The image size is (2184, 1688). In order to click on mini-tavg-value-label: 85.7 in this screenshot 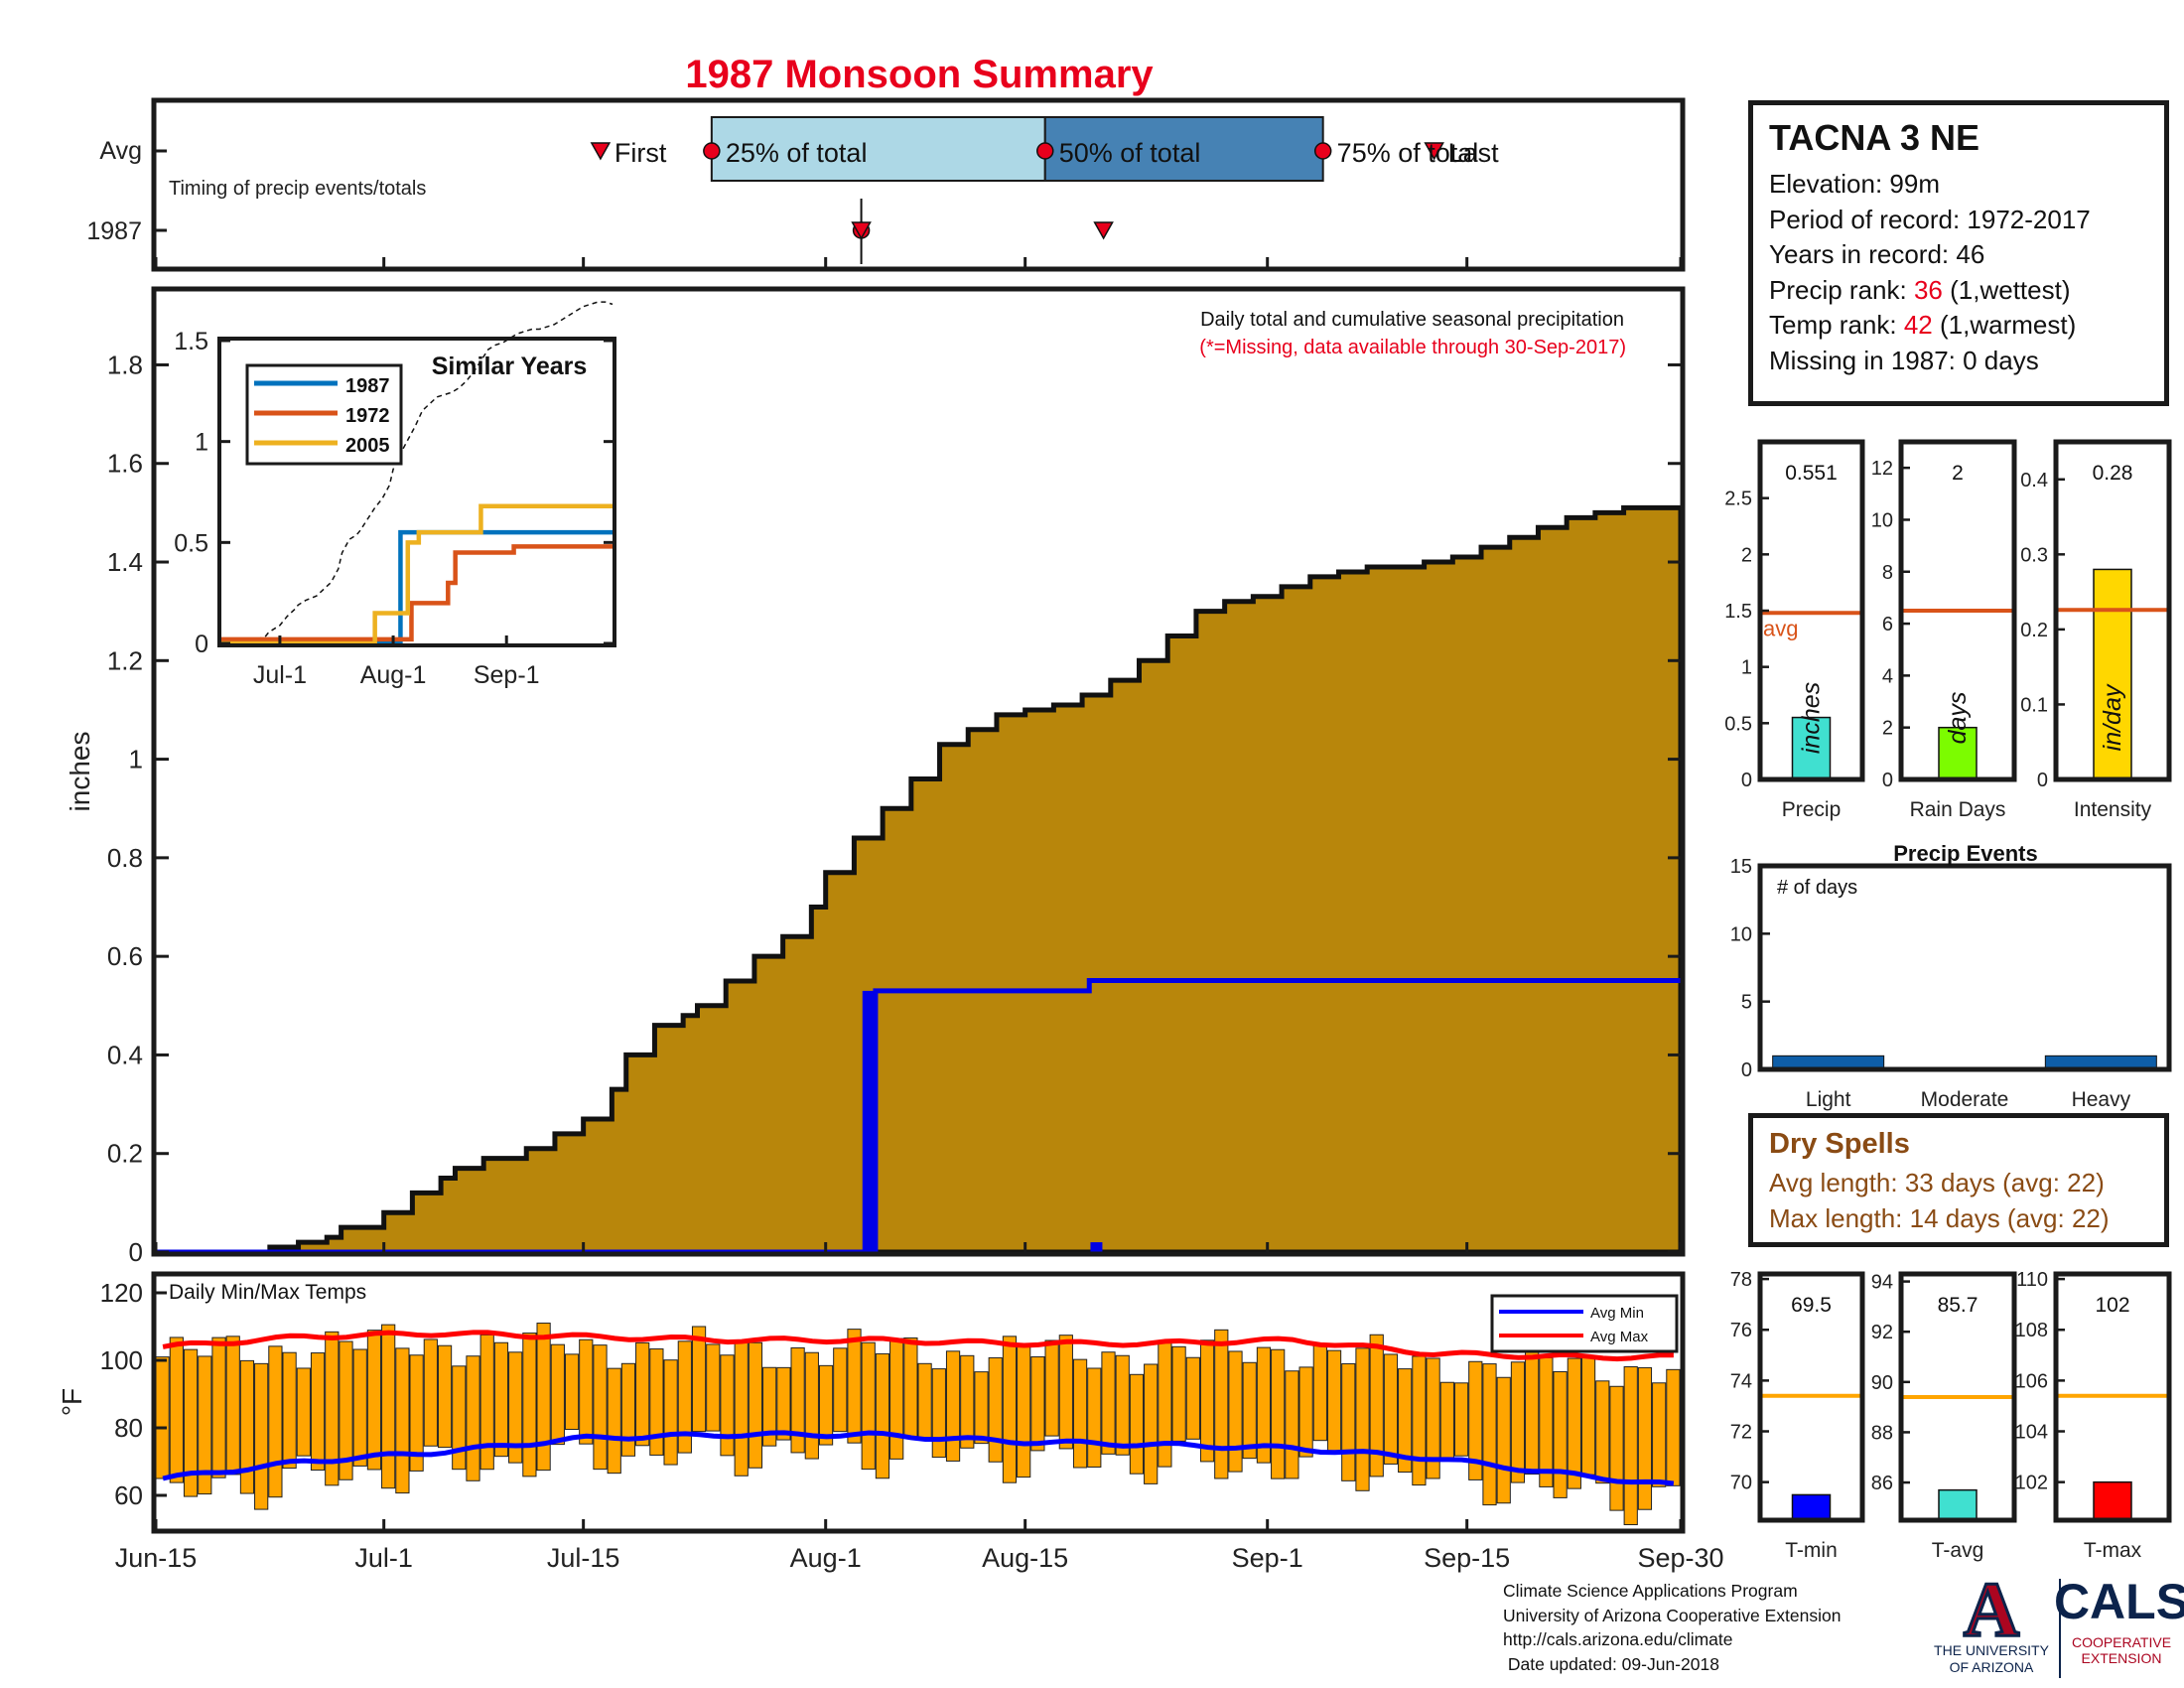, I will do `click(1958, 1305)`.